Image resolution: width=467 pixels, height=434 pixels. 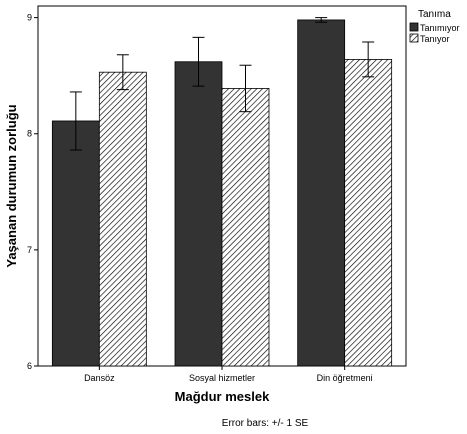 I want to click on error-bars-note: Error bars: +/- 1 SE, so click(x=265, y=423).